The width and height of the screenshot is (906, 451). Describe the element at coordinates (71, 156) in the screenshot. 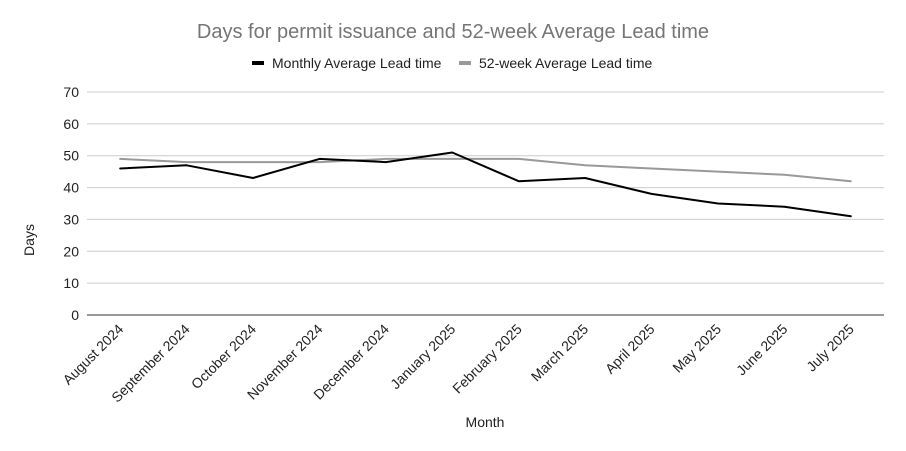

I see `y-tick-label: 50` at that location.